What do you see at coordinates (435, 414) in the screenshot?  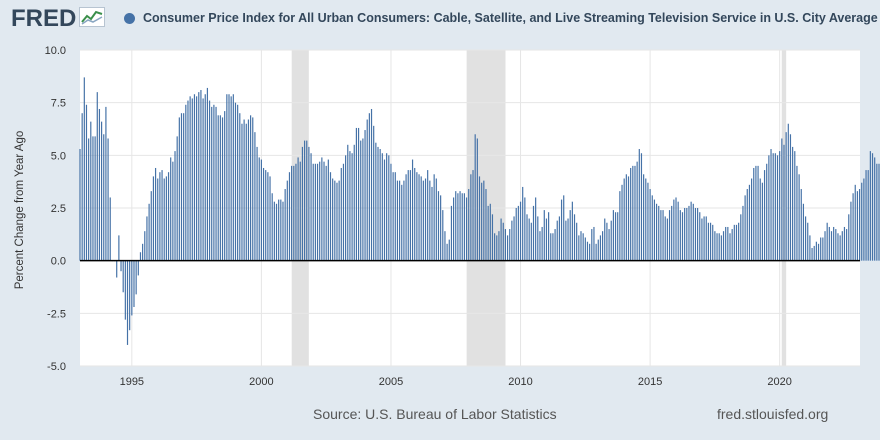 I see `source-note: Source: U.S. Bureau of Labor Statistics` at bounding box center [435, 414].